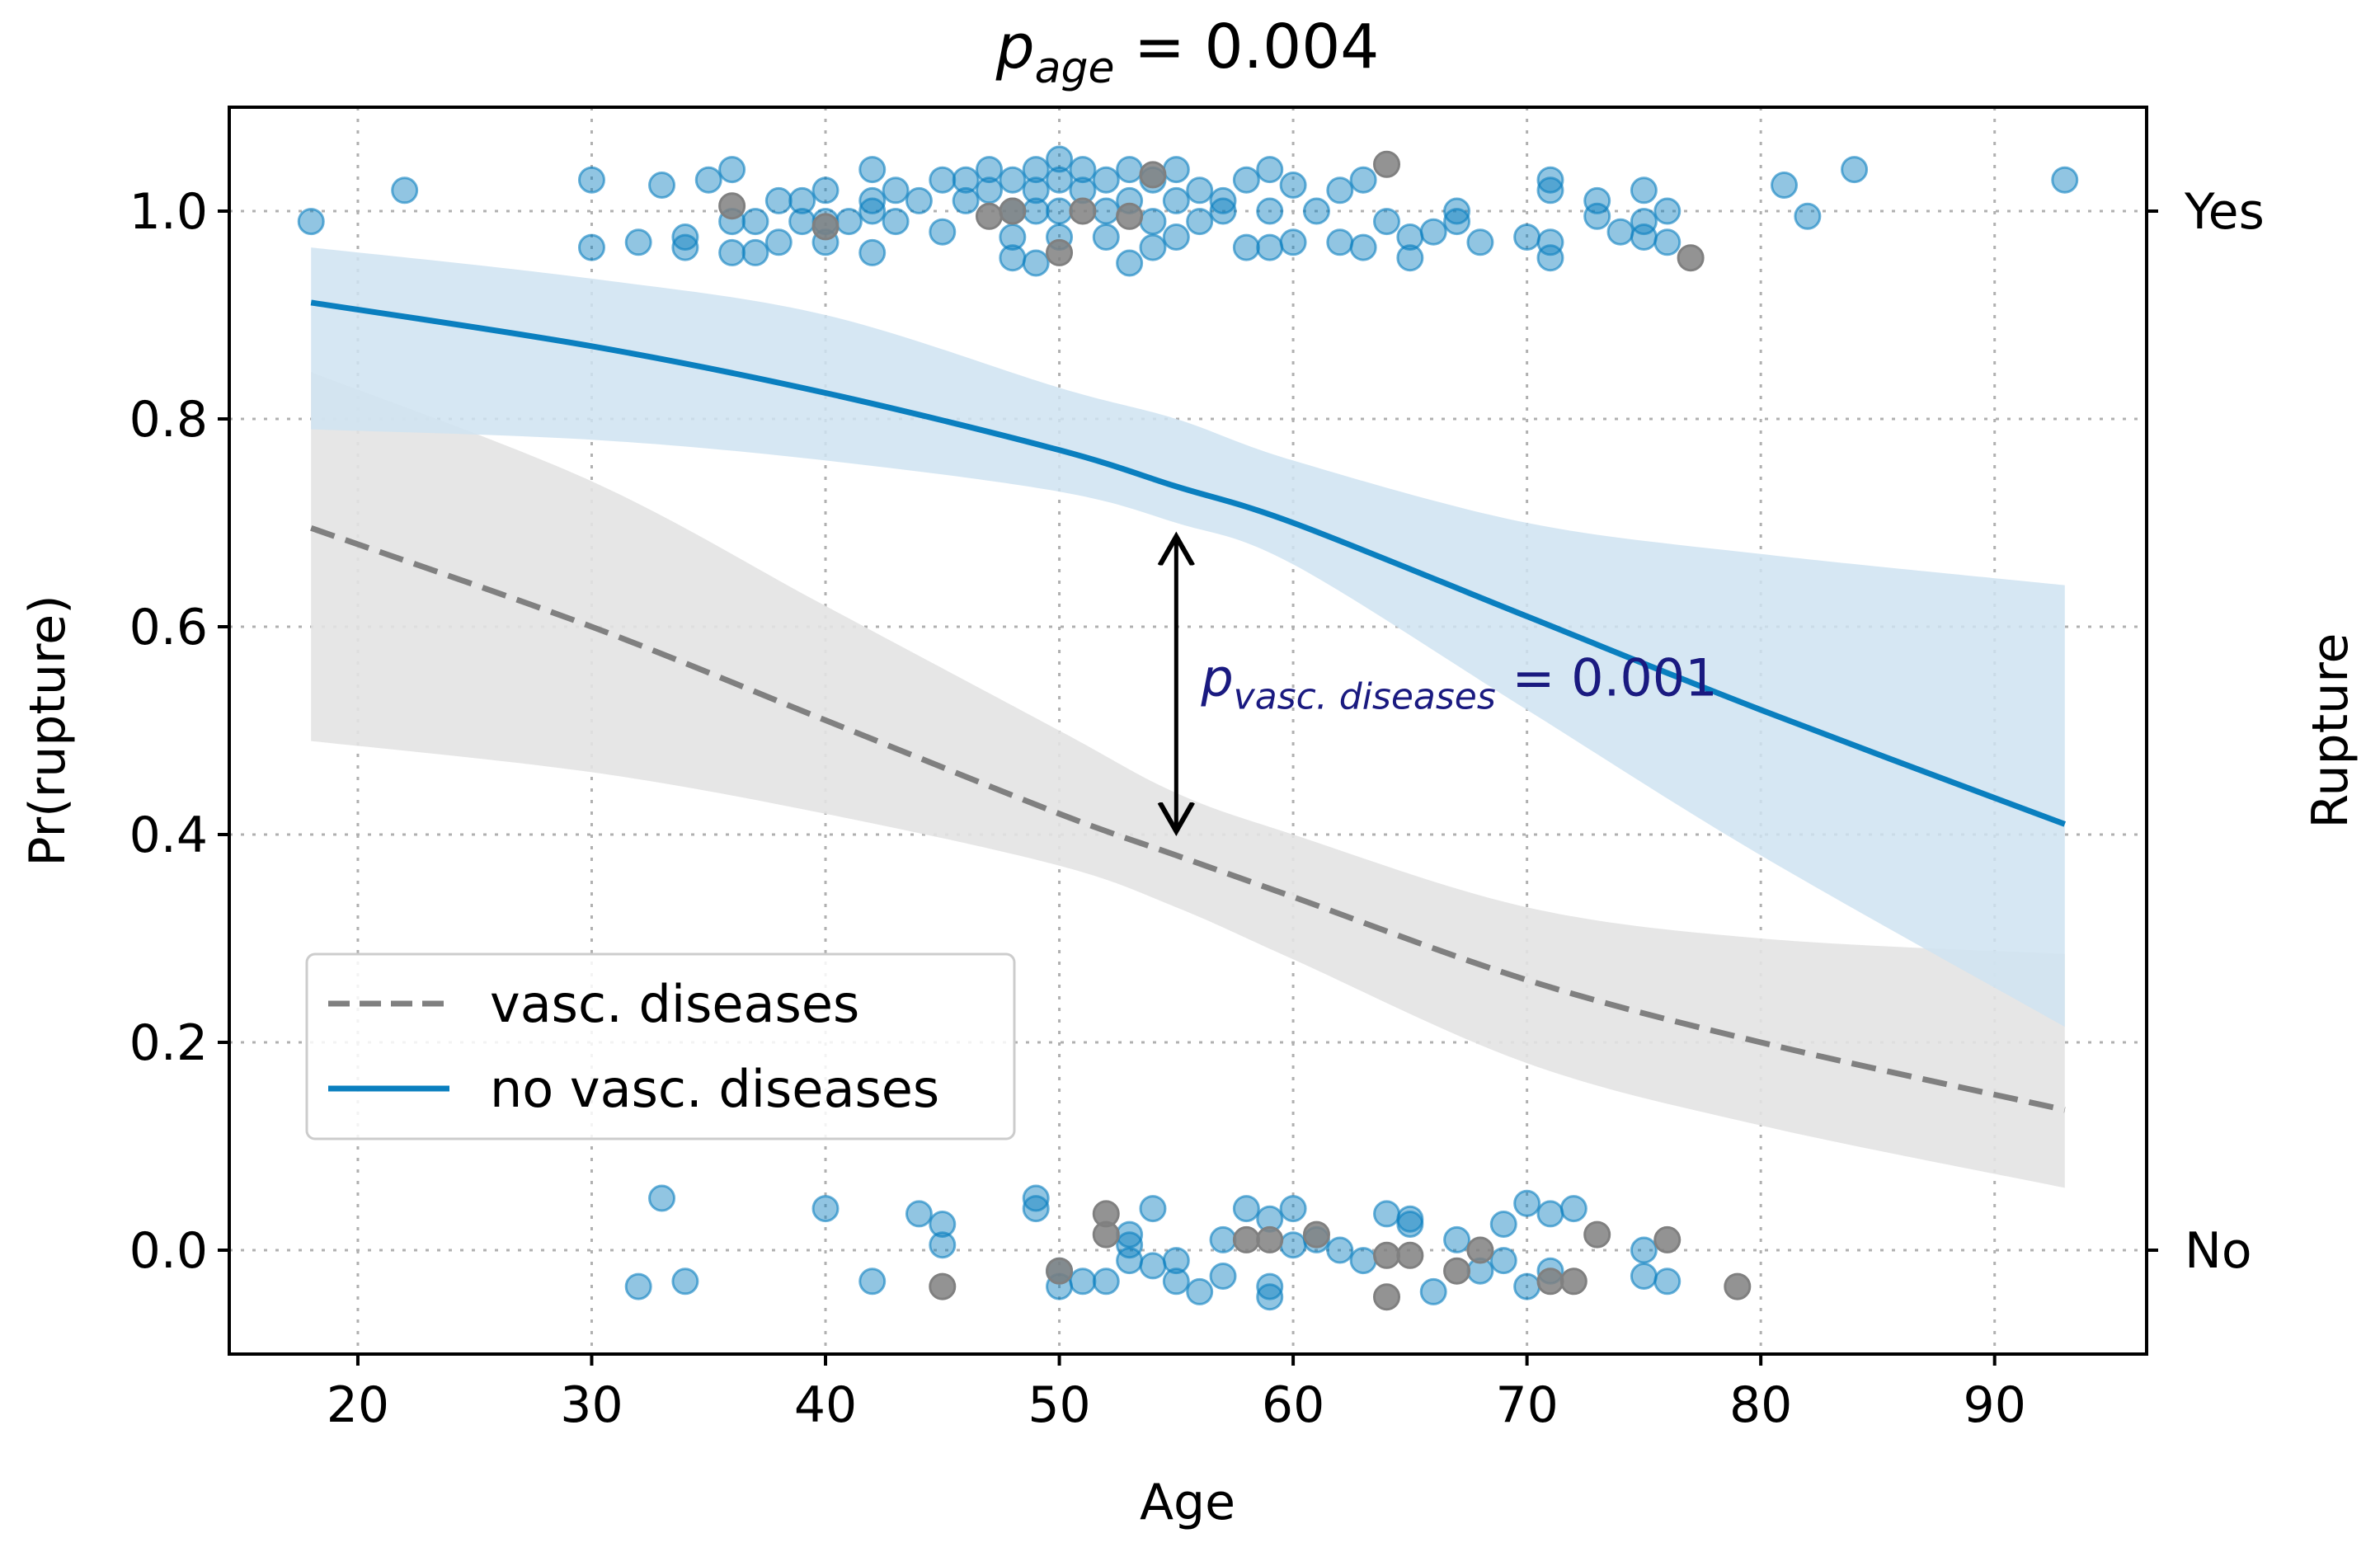  Describe the element at coordinates (1760, 1405) in the screenshot. I see `x-tick-label: 80` at that location.